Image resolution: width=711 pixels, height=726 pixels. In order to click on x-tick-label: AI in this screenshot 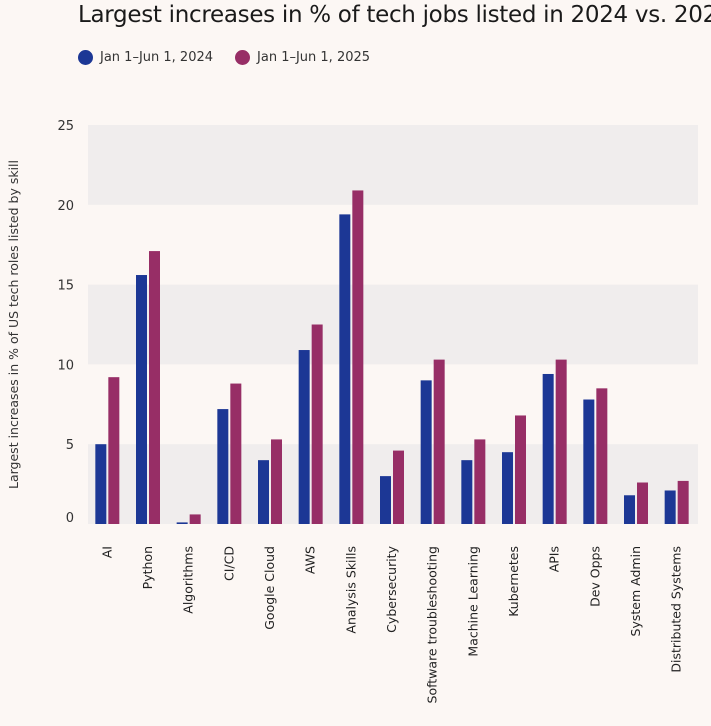, I will do `click(106, 552)`.